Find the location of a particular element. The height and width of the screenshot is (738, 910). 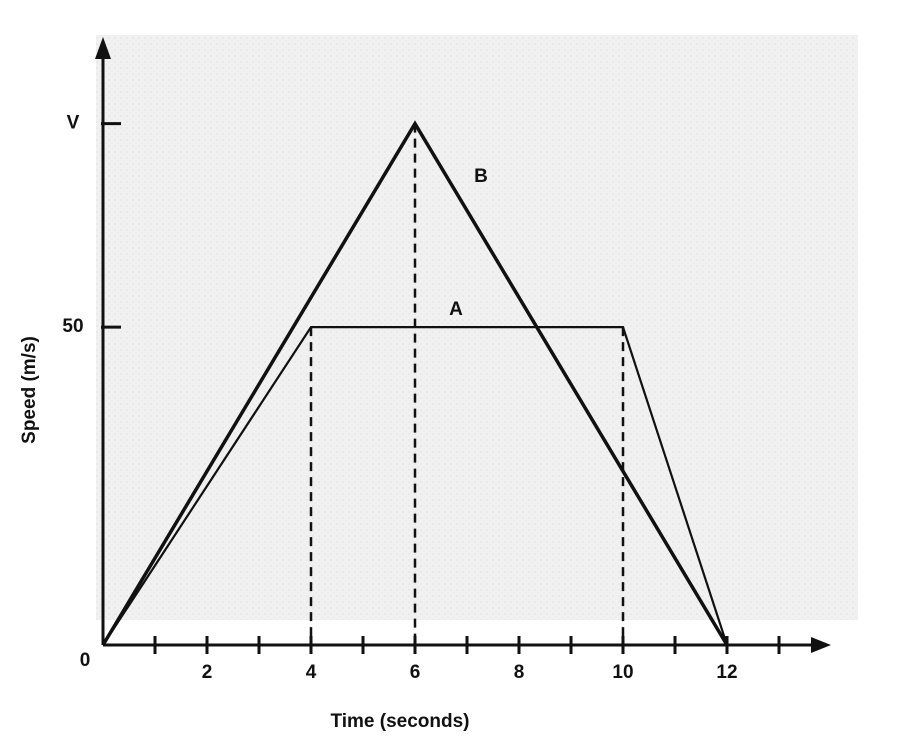

x-axis-arrow is located at coordinates (821, 645).